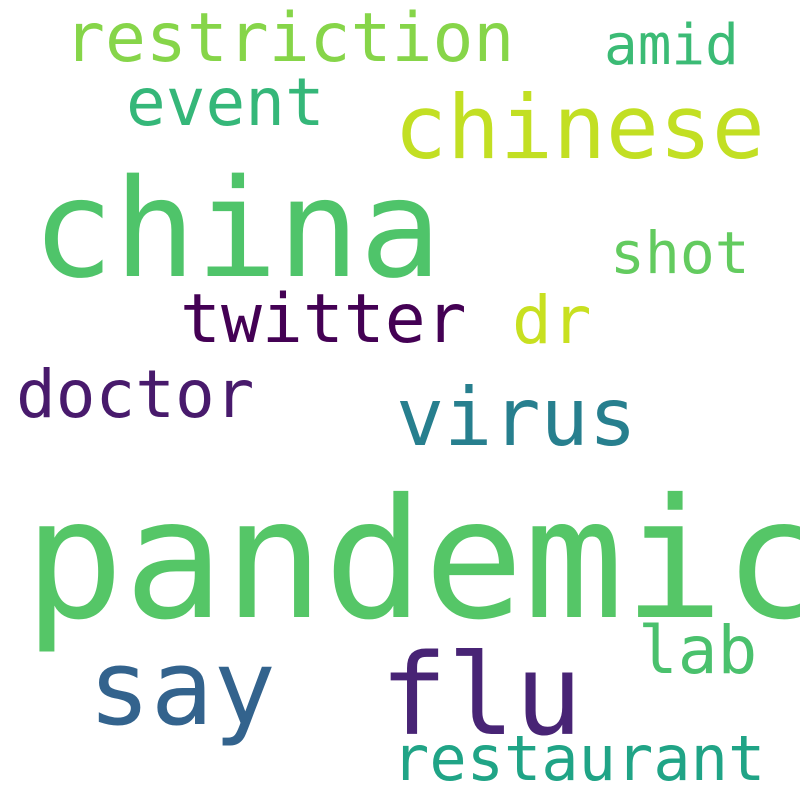  What do you see at coordinates (225, 102) in the screenshot?
I see `word-event: event` at bounding box center [225, 102].